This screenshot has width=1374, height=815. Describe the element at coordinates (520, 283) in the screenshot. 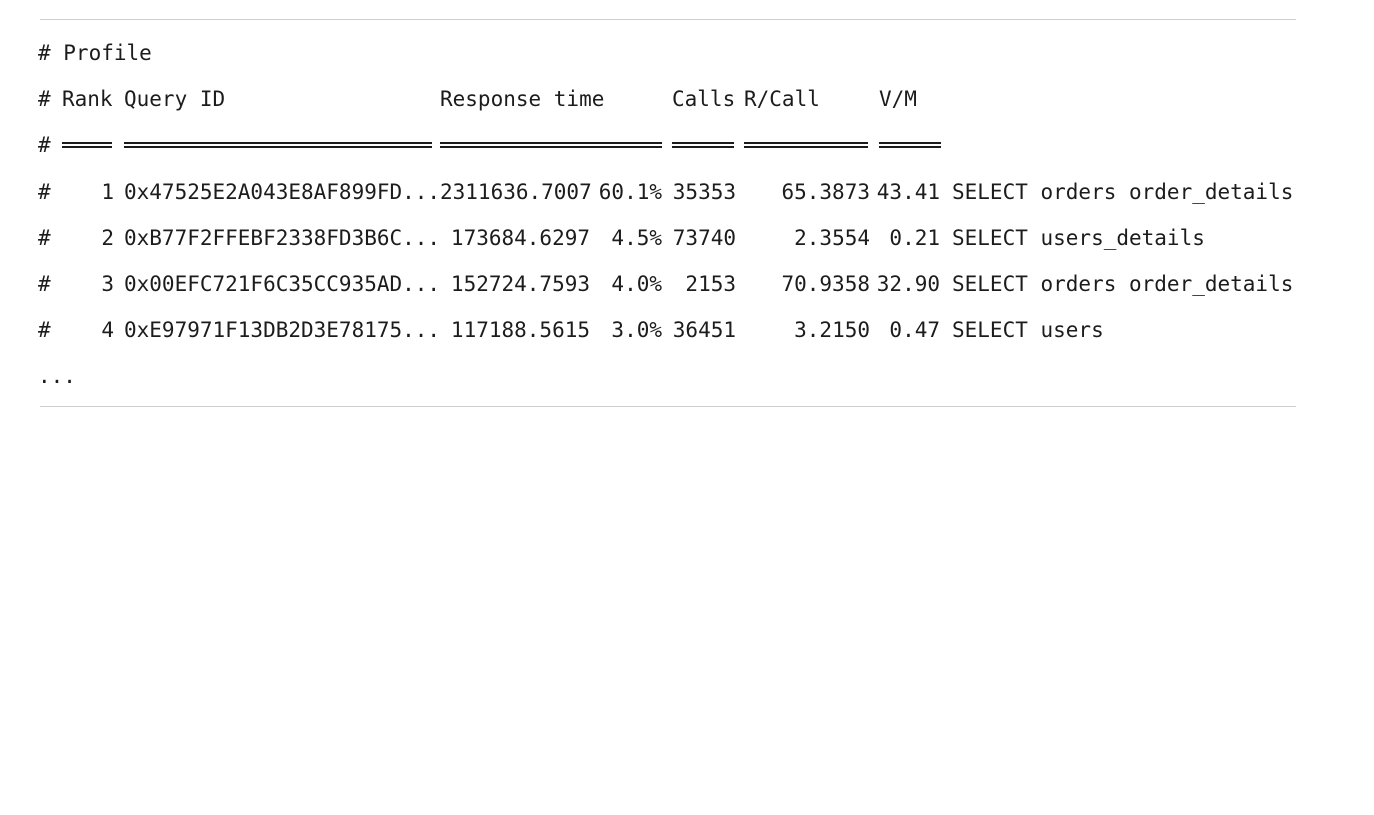

I see `row-response-time: 152724.7593` at that location.